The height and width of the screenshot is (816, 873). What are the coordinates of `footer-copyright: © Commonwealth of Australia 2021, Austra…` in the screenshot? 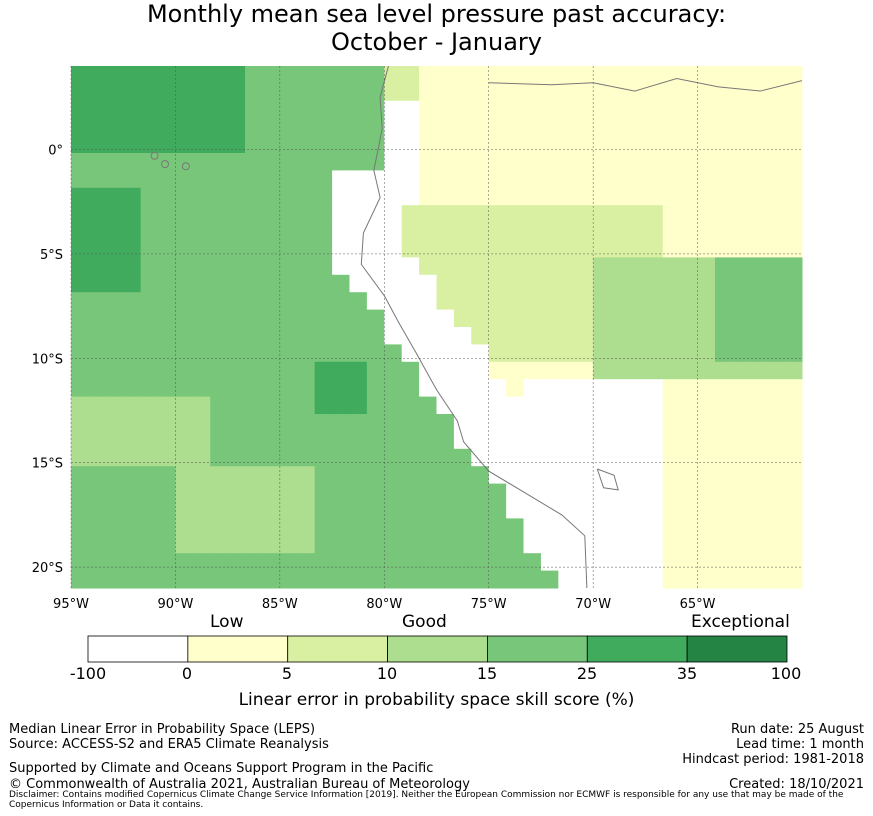 It's located at (239, 784).